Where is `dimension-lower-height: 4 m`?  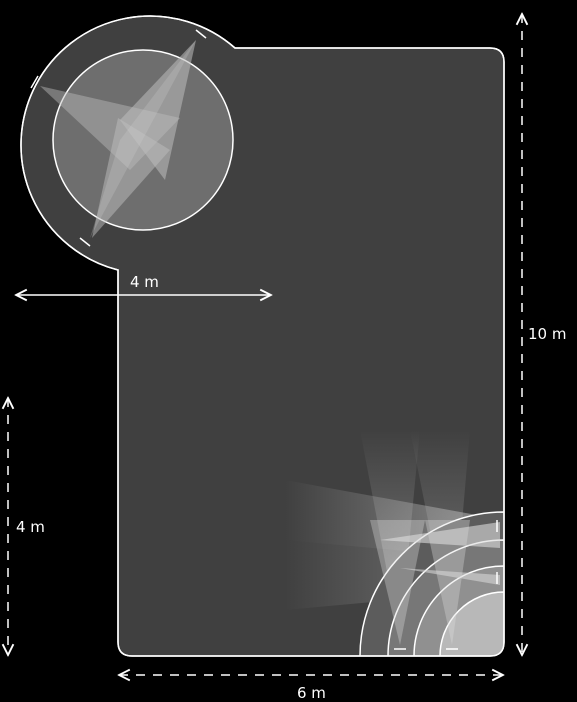 dimension-lower-height: 4 m is located at coordinates (26, 526).